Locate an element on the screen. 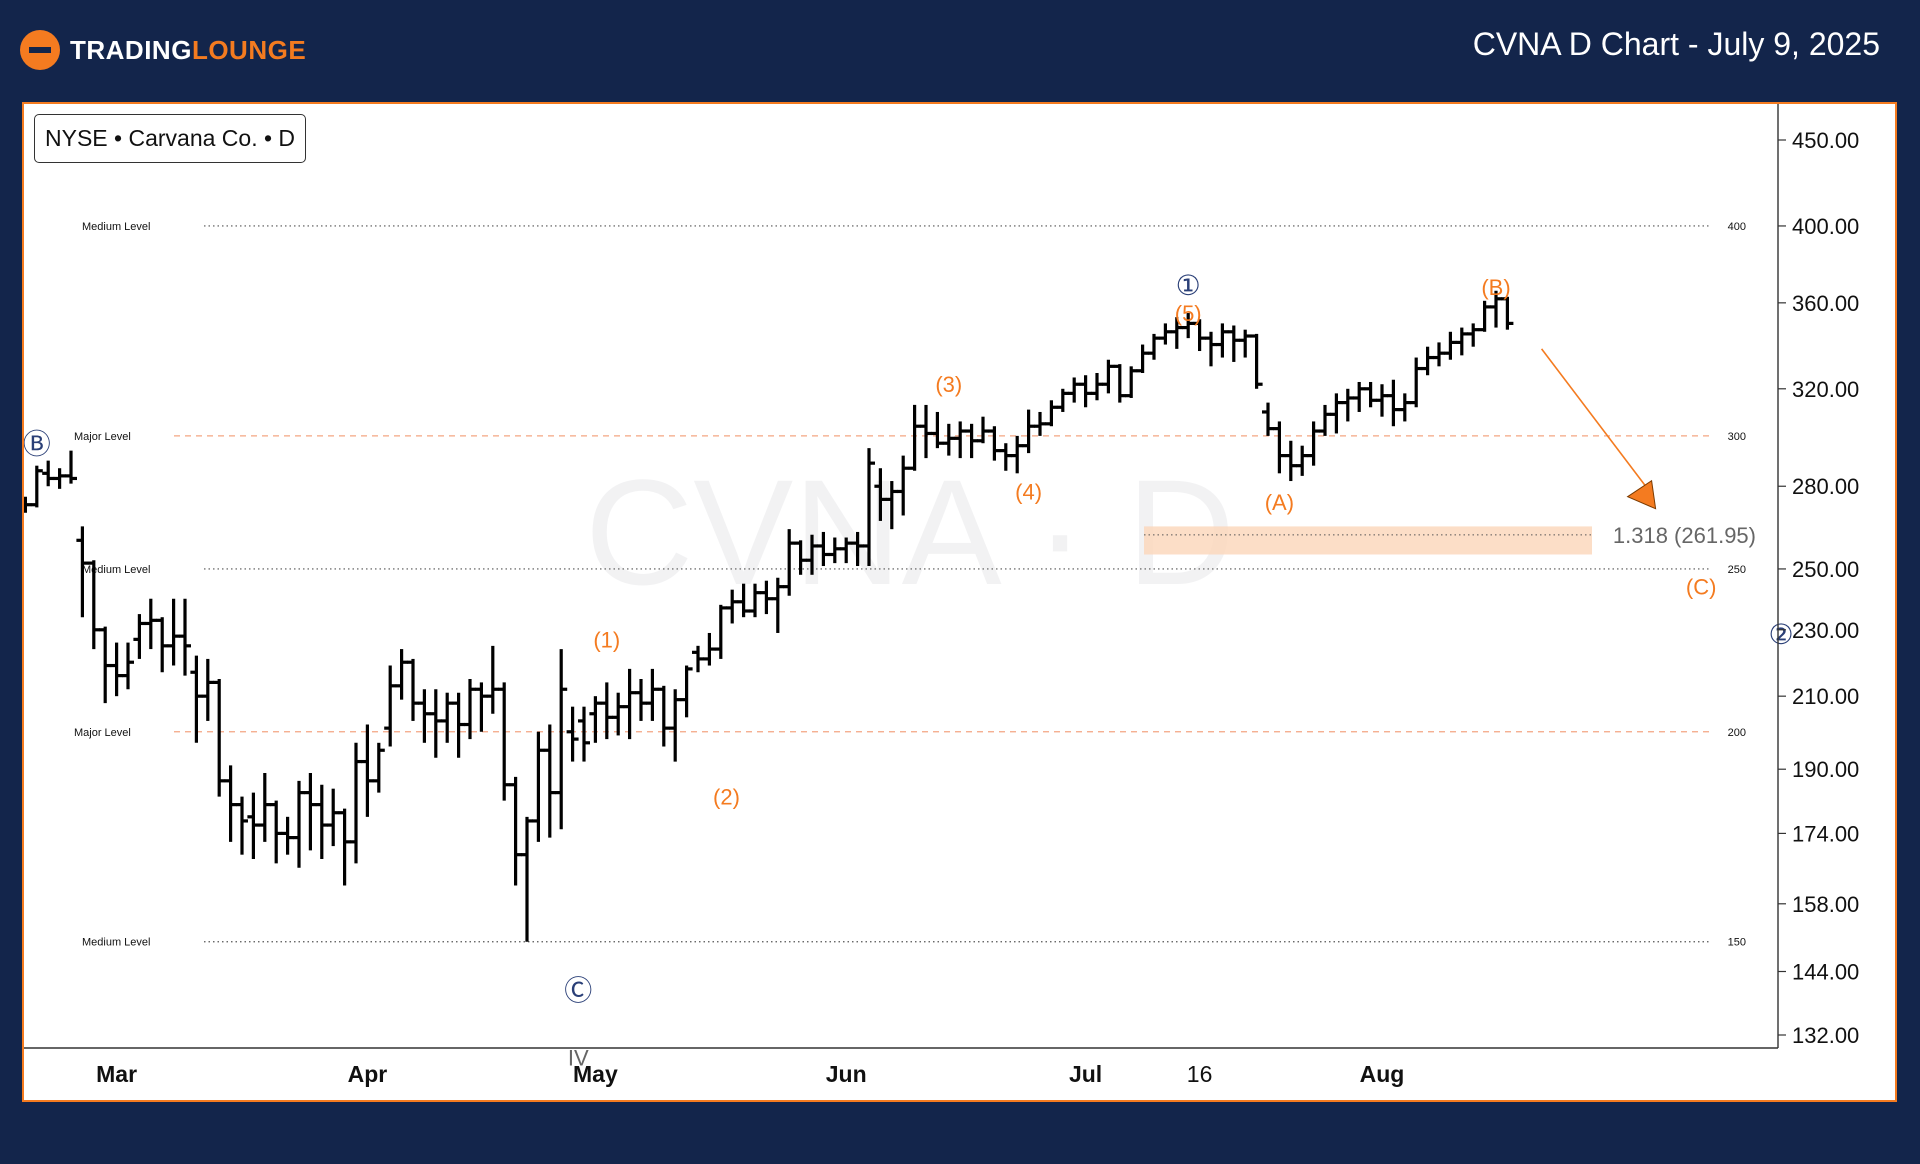 This screenshot has height=1164, width=1920. y-tick-label: 230.00 is located at coordinates (1825, 630).